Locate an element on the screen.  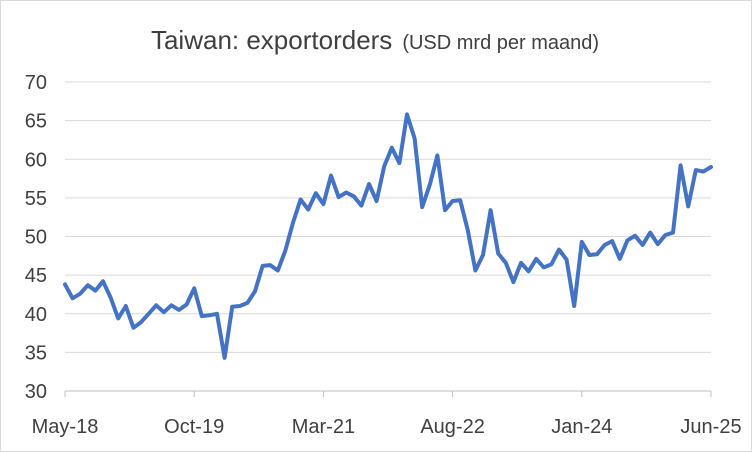
chart-title: Taiwan: exportorders (USD mrd per maand) is located at coordinates (375, 40).